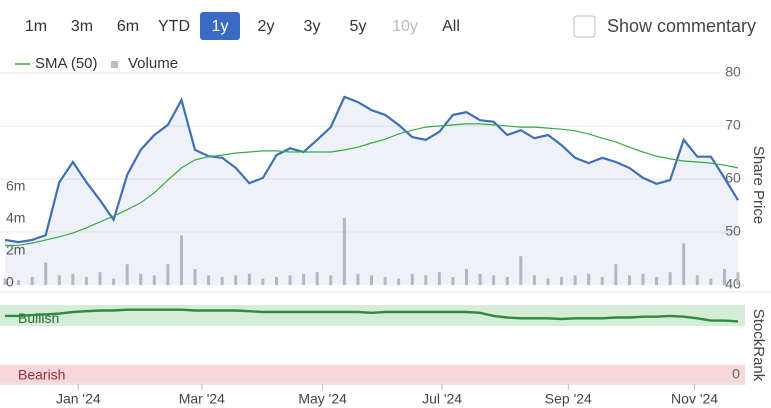  I want to click on zone-label: Bullish, so click(38, 318).